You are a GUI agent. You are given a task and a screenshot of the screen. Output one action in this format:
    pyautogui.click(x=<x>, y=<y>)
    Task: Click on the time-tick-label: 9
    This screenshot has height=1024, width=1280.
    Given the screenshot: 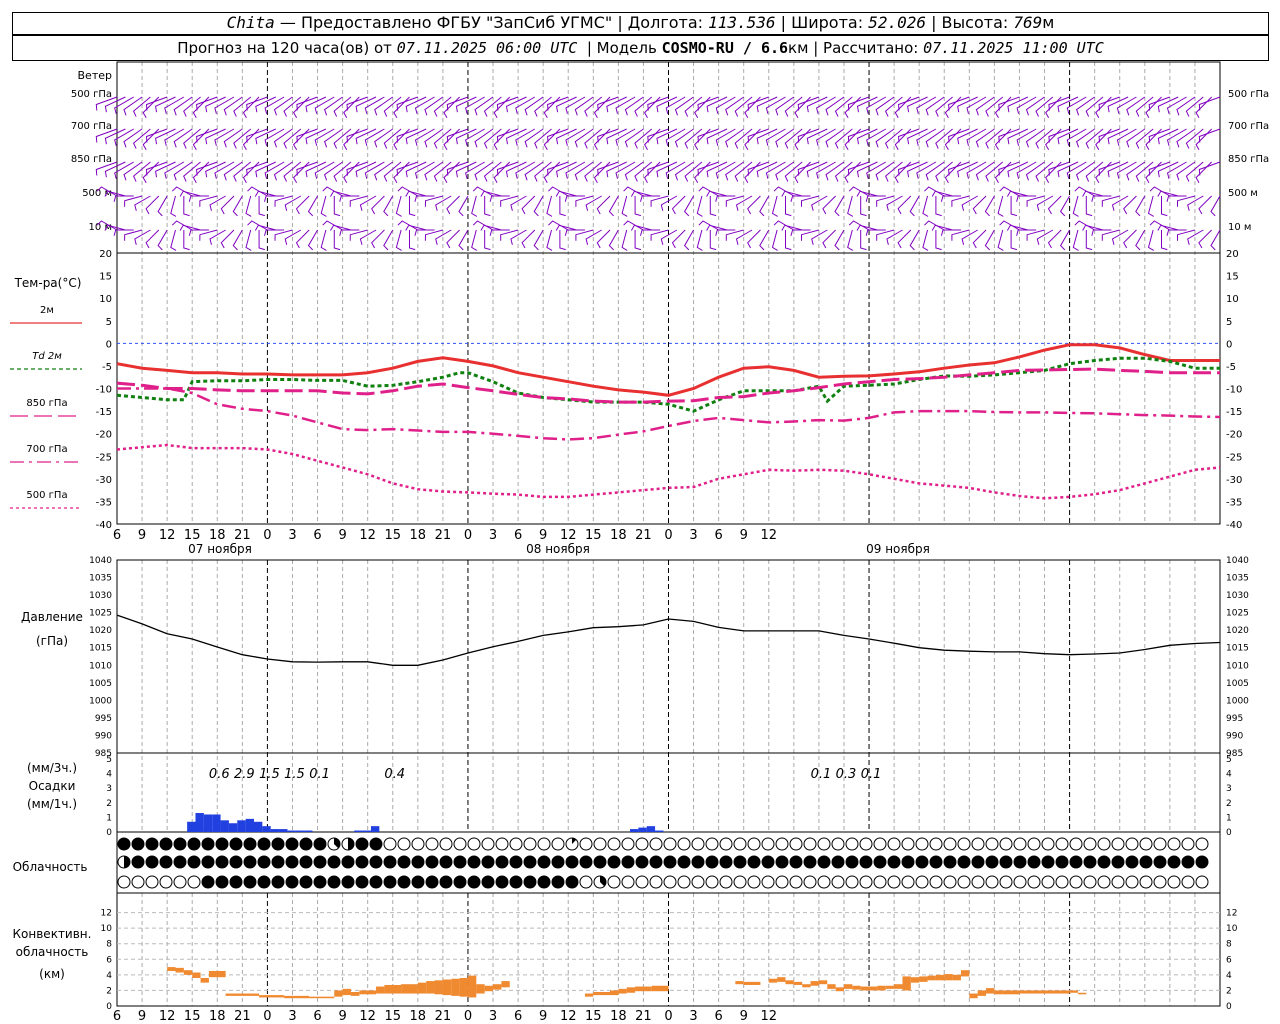 What is the action you would take?
    pyautogui.click(x=142, y=535)
    